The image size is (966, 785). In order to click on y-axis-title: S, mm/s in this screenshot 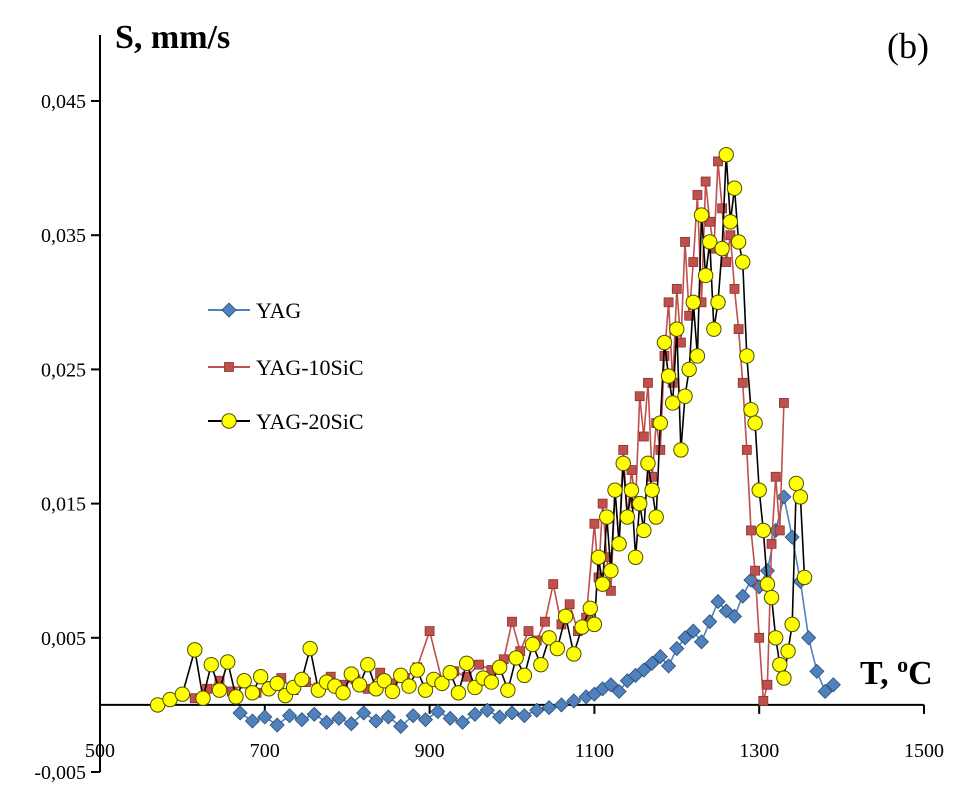, I will do `click(172, 37)`.